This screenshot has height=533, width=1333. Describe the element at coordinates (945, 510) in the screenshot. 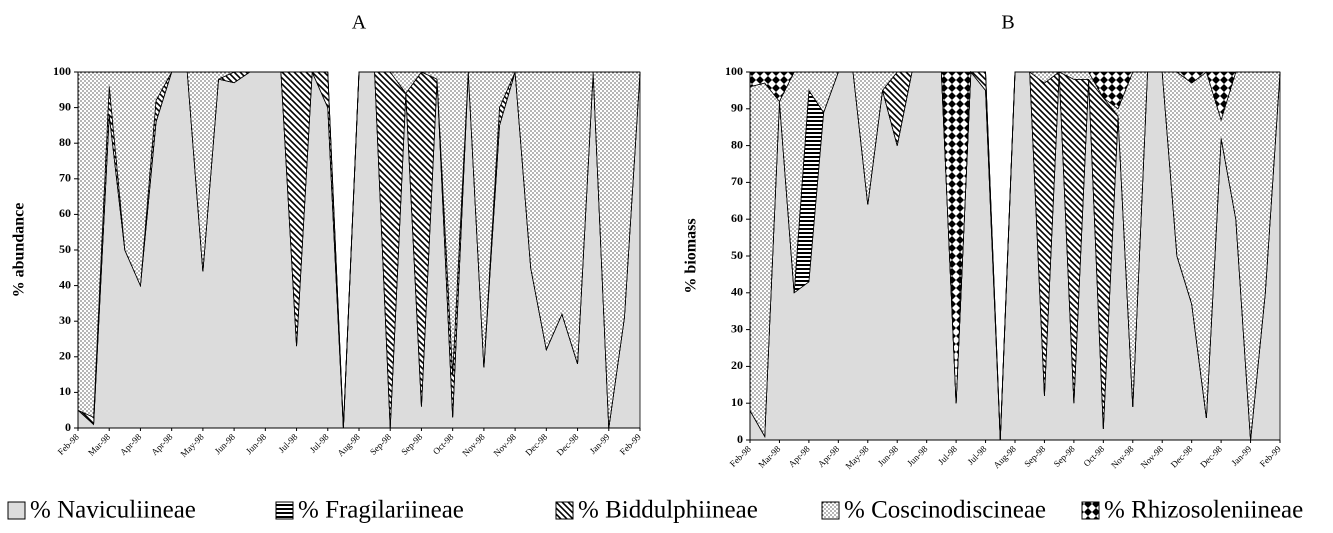

I see `legend-label: % Coscinodiscineae` at that location.